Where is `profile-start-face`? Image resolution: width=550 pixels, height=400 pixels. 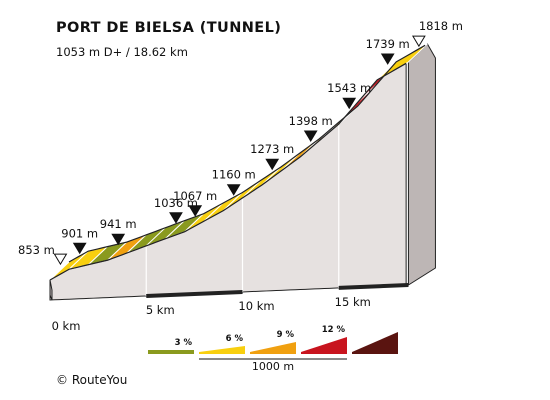 profile-start-face is located at coordinates (51, 290).